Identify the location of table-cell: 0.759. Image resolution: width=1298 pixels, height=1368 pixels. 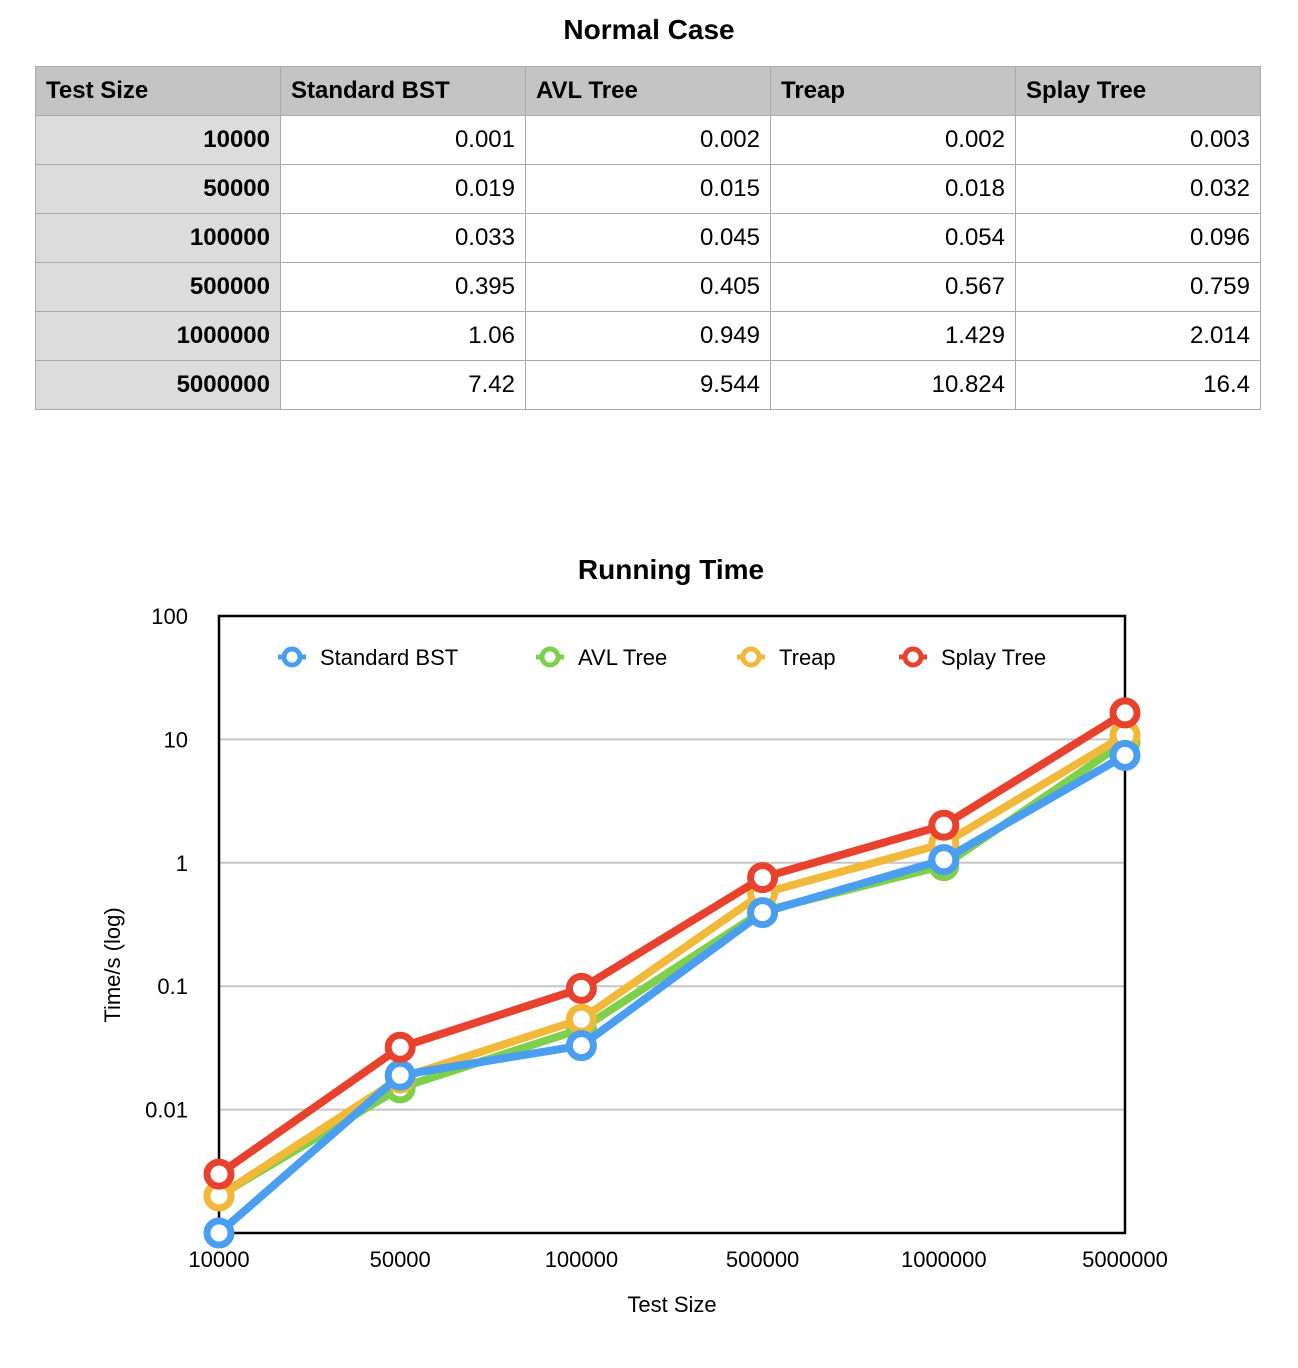
(1138, 287).